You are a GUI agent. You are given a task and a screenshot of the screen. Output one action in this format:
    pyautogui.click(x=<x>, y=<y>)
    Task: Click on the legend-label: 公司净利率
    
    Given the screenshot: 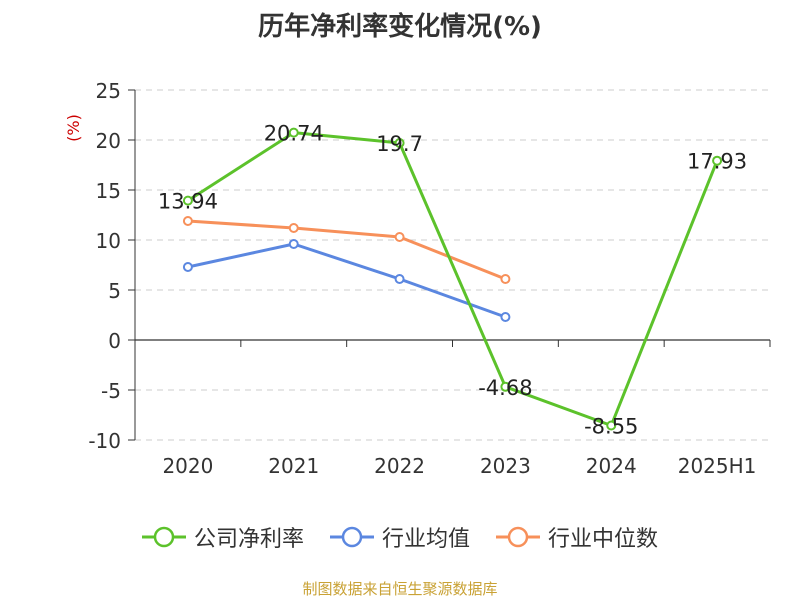 What is the action you would take?
    pyautogui.click(x=248, y=539)
    